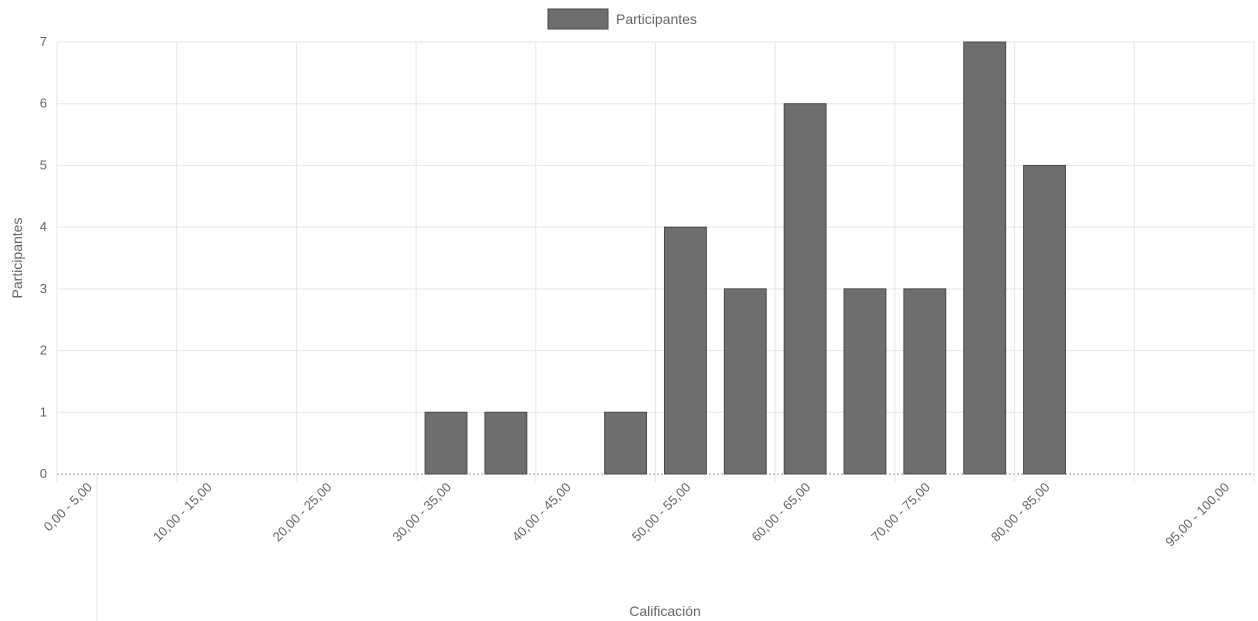 This screenshot has width=1258, height=621. What do you see at coordinates (43, 41) in the screenshot?
I see `y-tick-label: 7` at bounding box center [43, 41].